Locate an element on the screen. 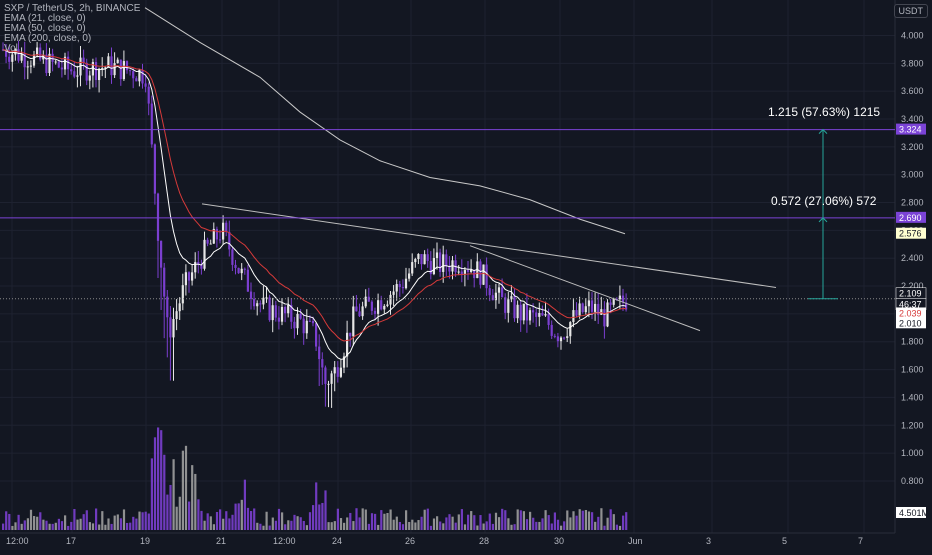 The image size is (932, 555). time-tick-label: 17 is located at coordinates (71, 541).